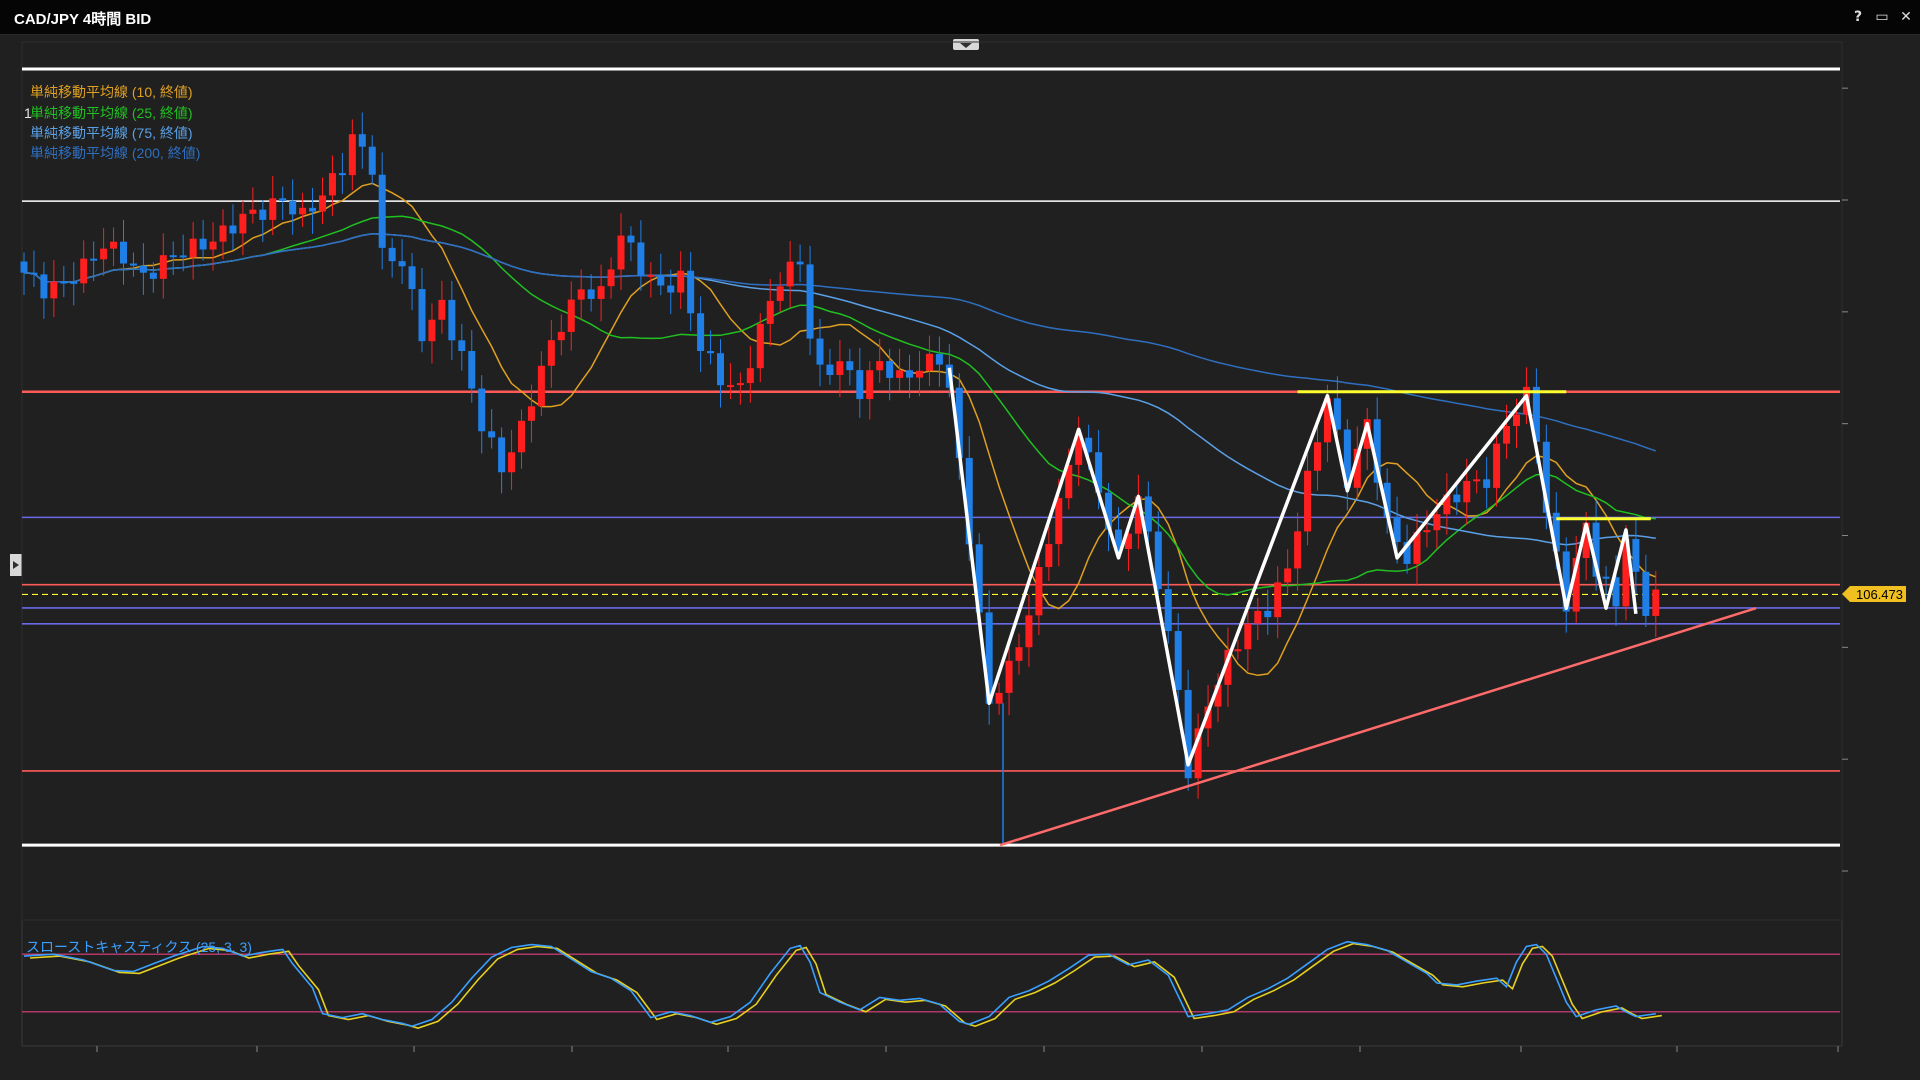 The image size is (1920, 1080). What do you see at coordinates (1906, 17) in the screenshot?
I see `close-button: ✕` at bounding box center [1906, 17].